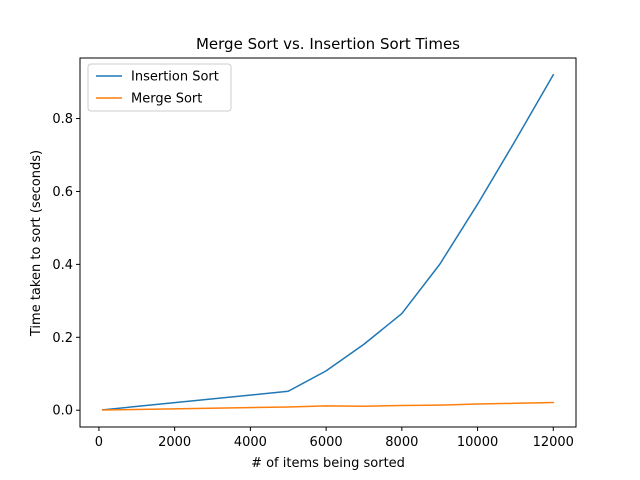  I want to click on x-axis-ticks: 0 2000 4000 6000 8000 10000 12000, so click(334, 438).